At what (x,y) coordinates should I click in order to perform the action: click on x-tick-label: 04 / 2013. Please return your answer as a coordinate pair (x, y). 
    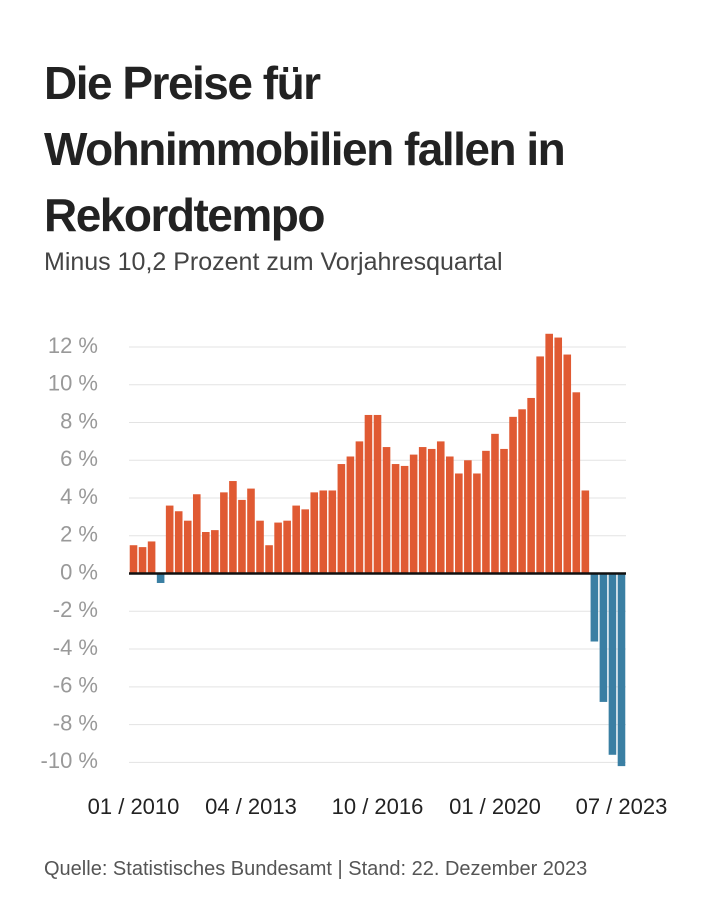
    Looking at the image, I should click on (251, 806).